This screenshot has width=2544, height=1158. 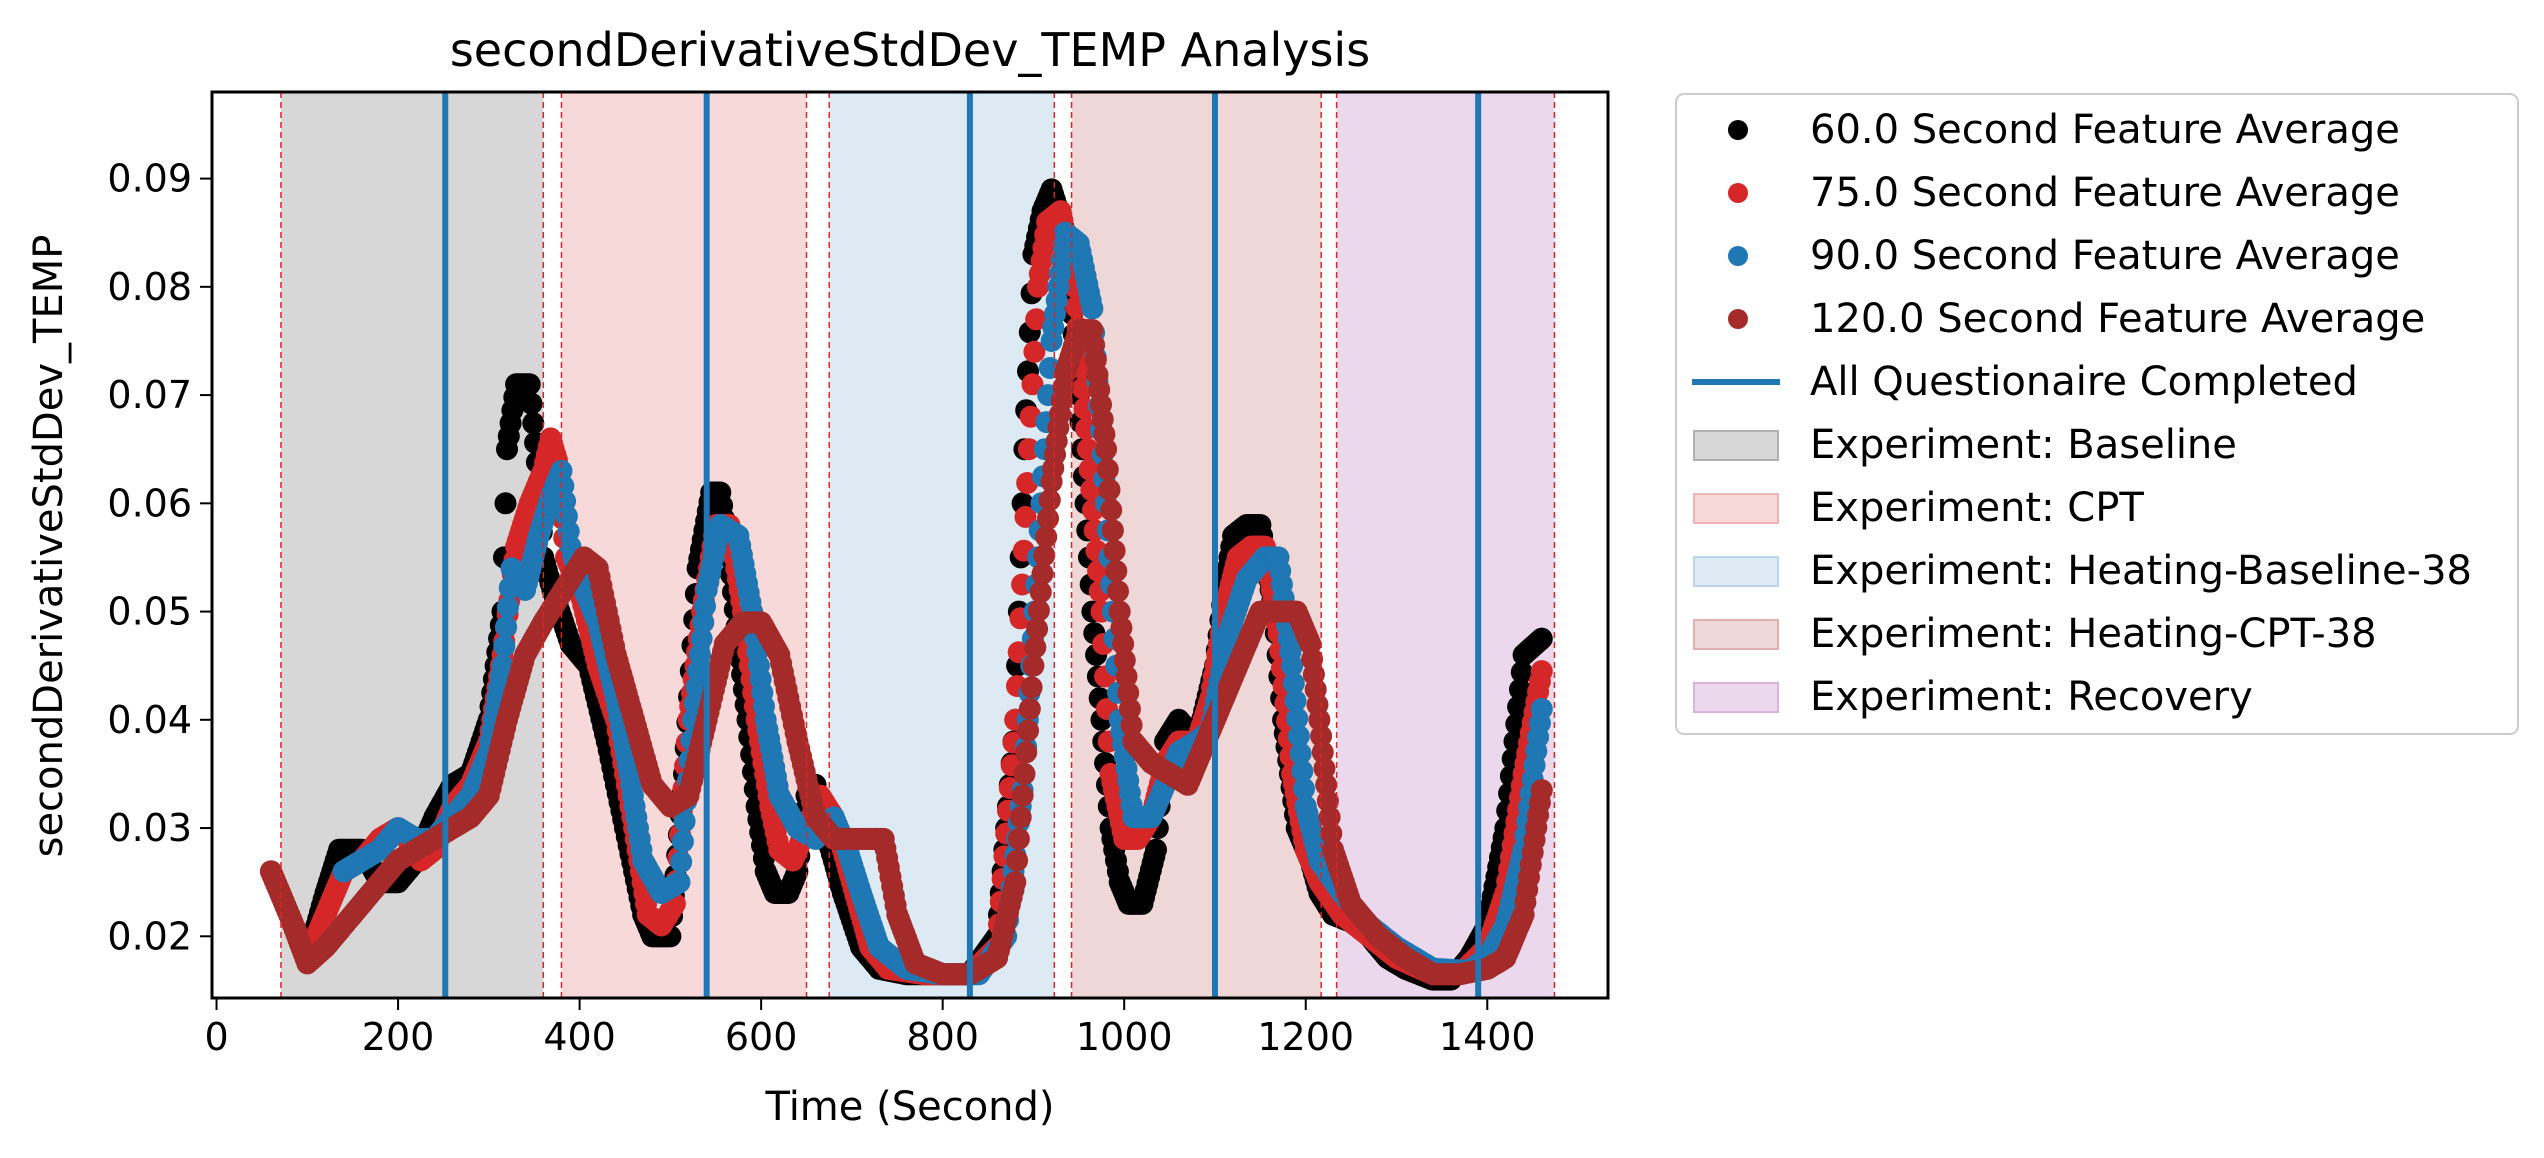 What do you see at coordinates (49, 546) in the screenshot?
I see `y-axis-label: secondDerivativeStdDev_TEMP` at bounding box center [49, 546].